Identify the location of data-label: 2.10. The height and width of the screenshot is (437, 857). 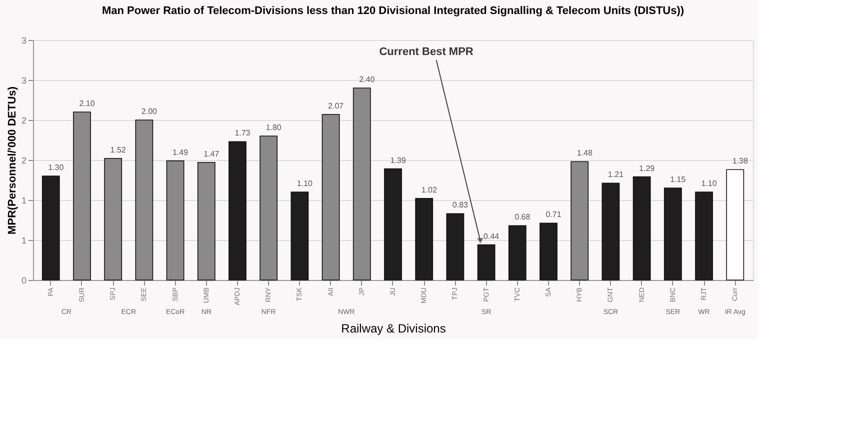
(87, 103).